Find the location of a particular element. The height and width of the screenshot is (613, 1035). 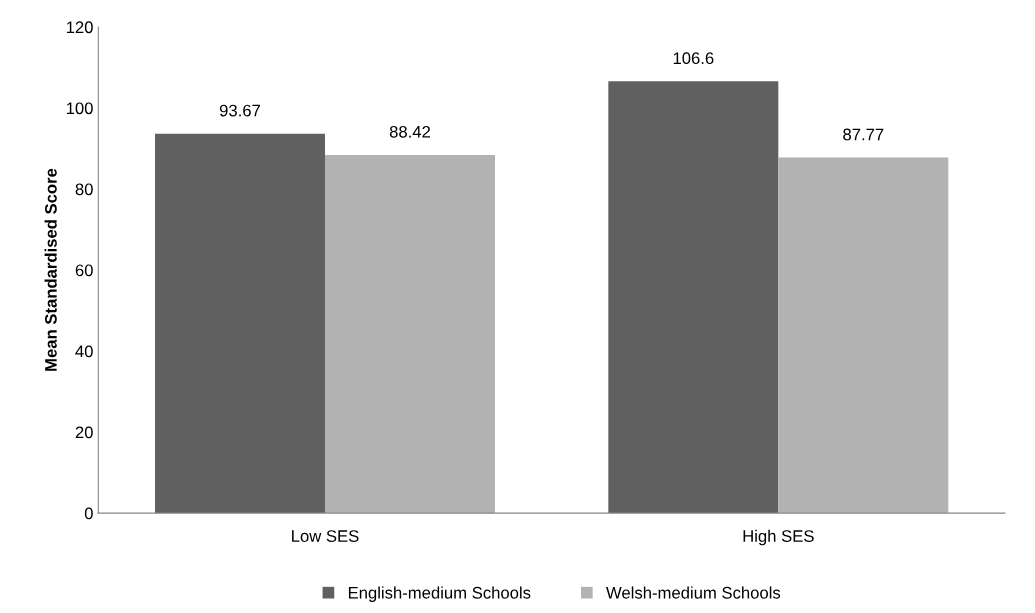

data-label: 93.67 is located at coordinates (240, 110).